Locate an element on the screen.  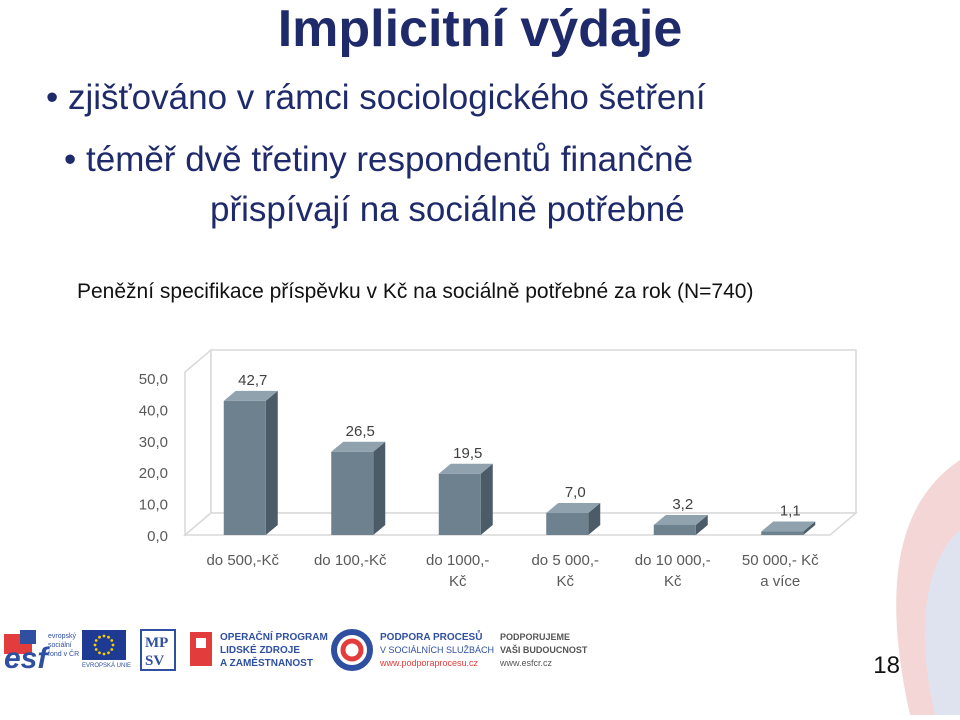
op-line: LIDSKÉ ZDROJE is located at coordinates (260, 649).